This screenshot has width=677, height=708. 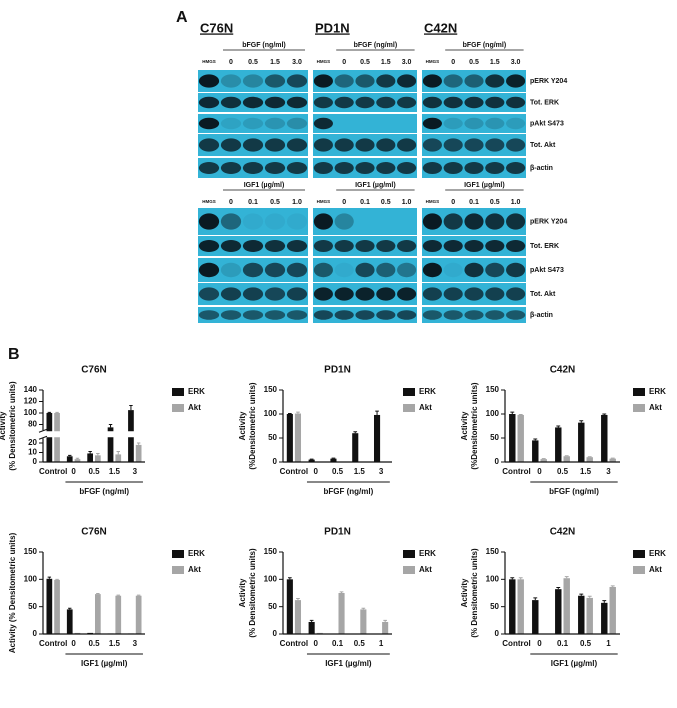 What do you see at coordinates (485, 45) in the screenshot?
I see `treatment-label: bFGF (ng/ml)` at bounding box center [485, 45].